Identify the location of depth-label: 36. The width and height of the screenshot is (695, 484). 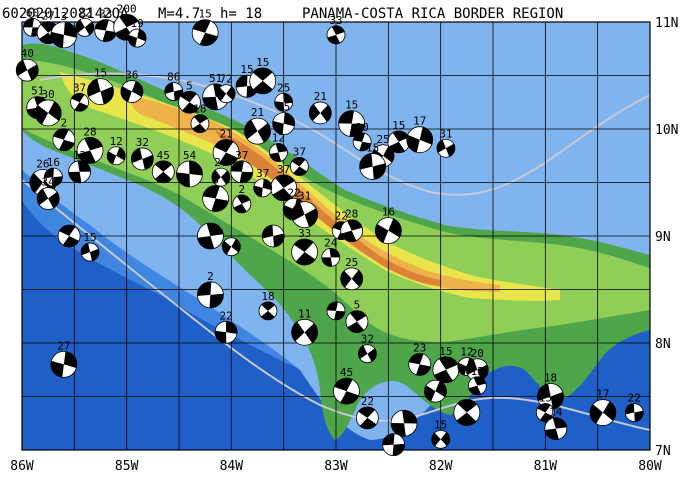
(131, 75).